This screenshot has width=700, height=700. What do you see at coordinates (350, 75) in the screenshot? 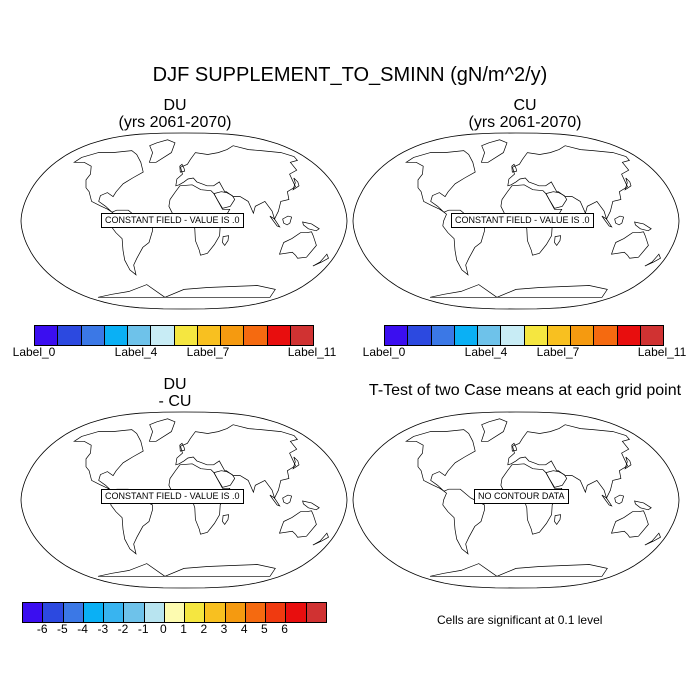
I see `figure-title: DJF SUPPLEMENT_TO_SMINN (gN/m^2/y)` at bounding box center [350, 75].